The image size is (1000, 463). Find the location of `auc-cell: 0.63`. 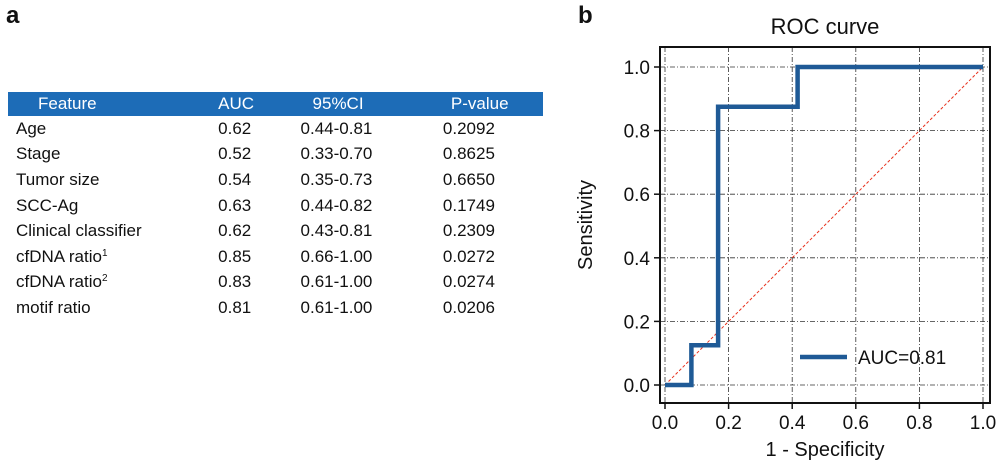

auc-cell: 0.63 is located at coordinates (259, 206).